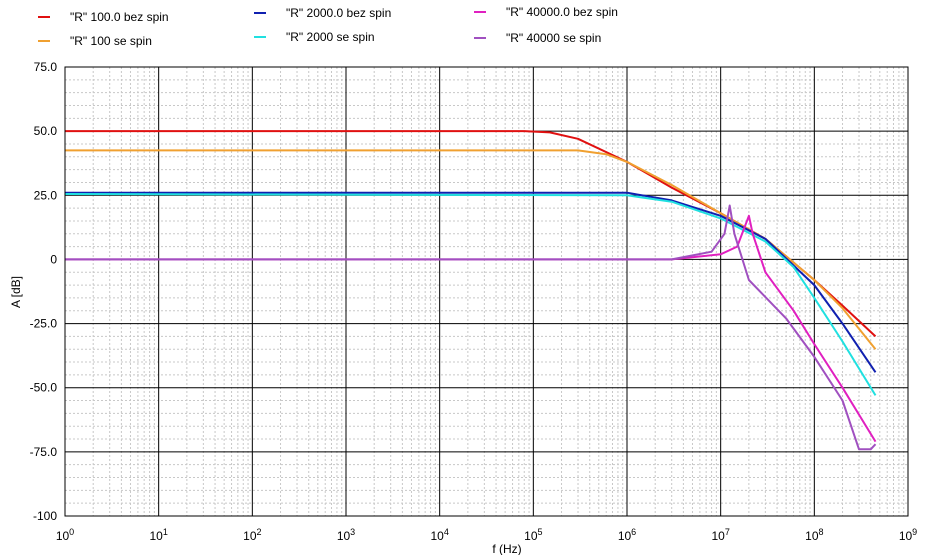  What do you see at coordinates (252, 535) in the screenshot?
I see `x-tick-label: 10²` at bounding box center [252, 535].